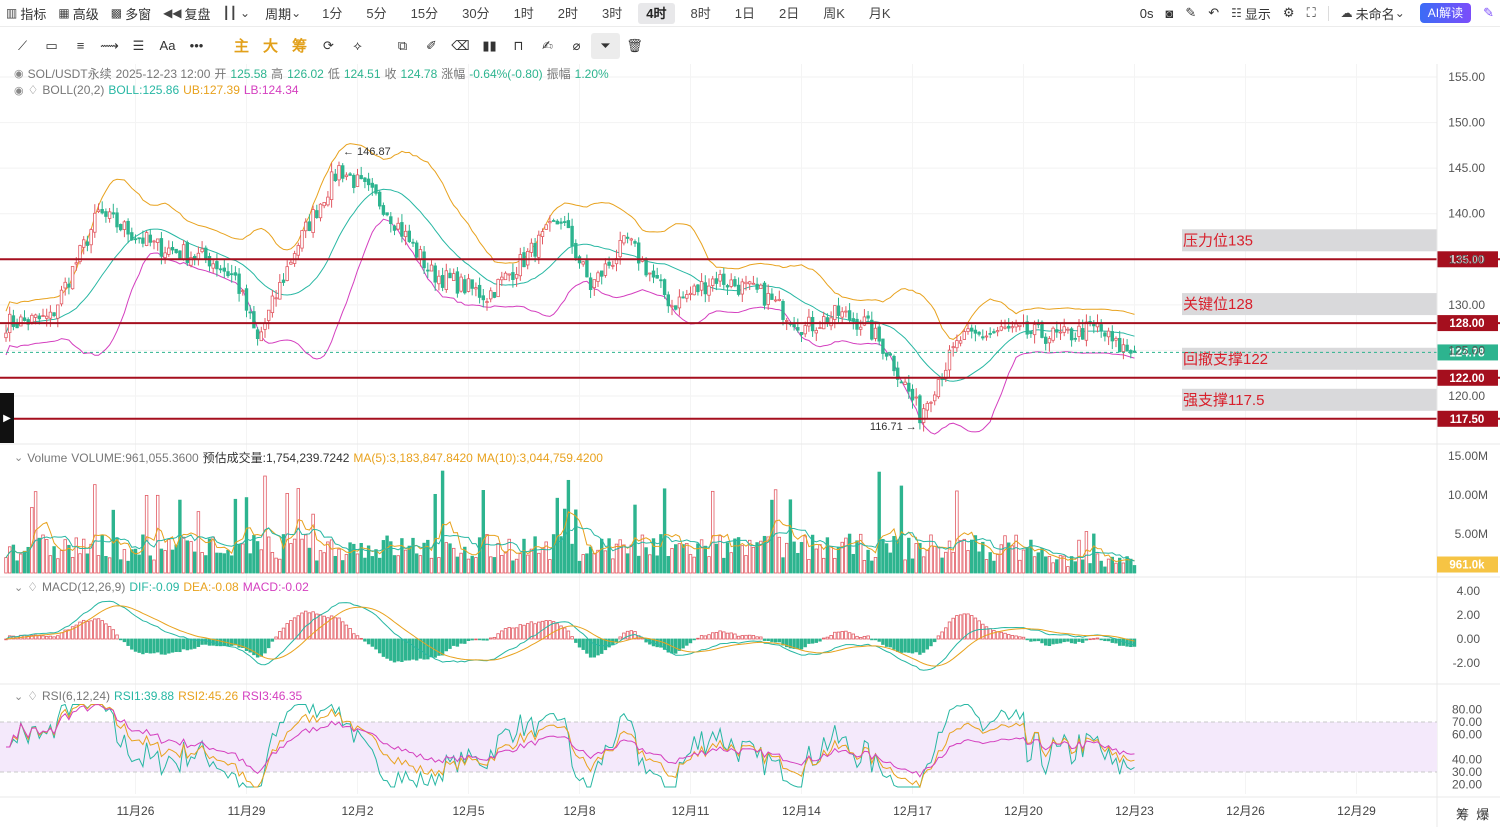 The width and height of the screenshot is (1500, 827). Describe the element at coordinates (476, 13) in the screenshot. I see `period-3: 30分` at that location.